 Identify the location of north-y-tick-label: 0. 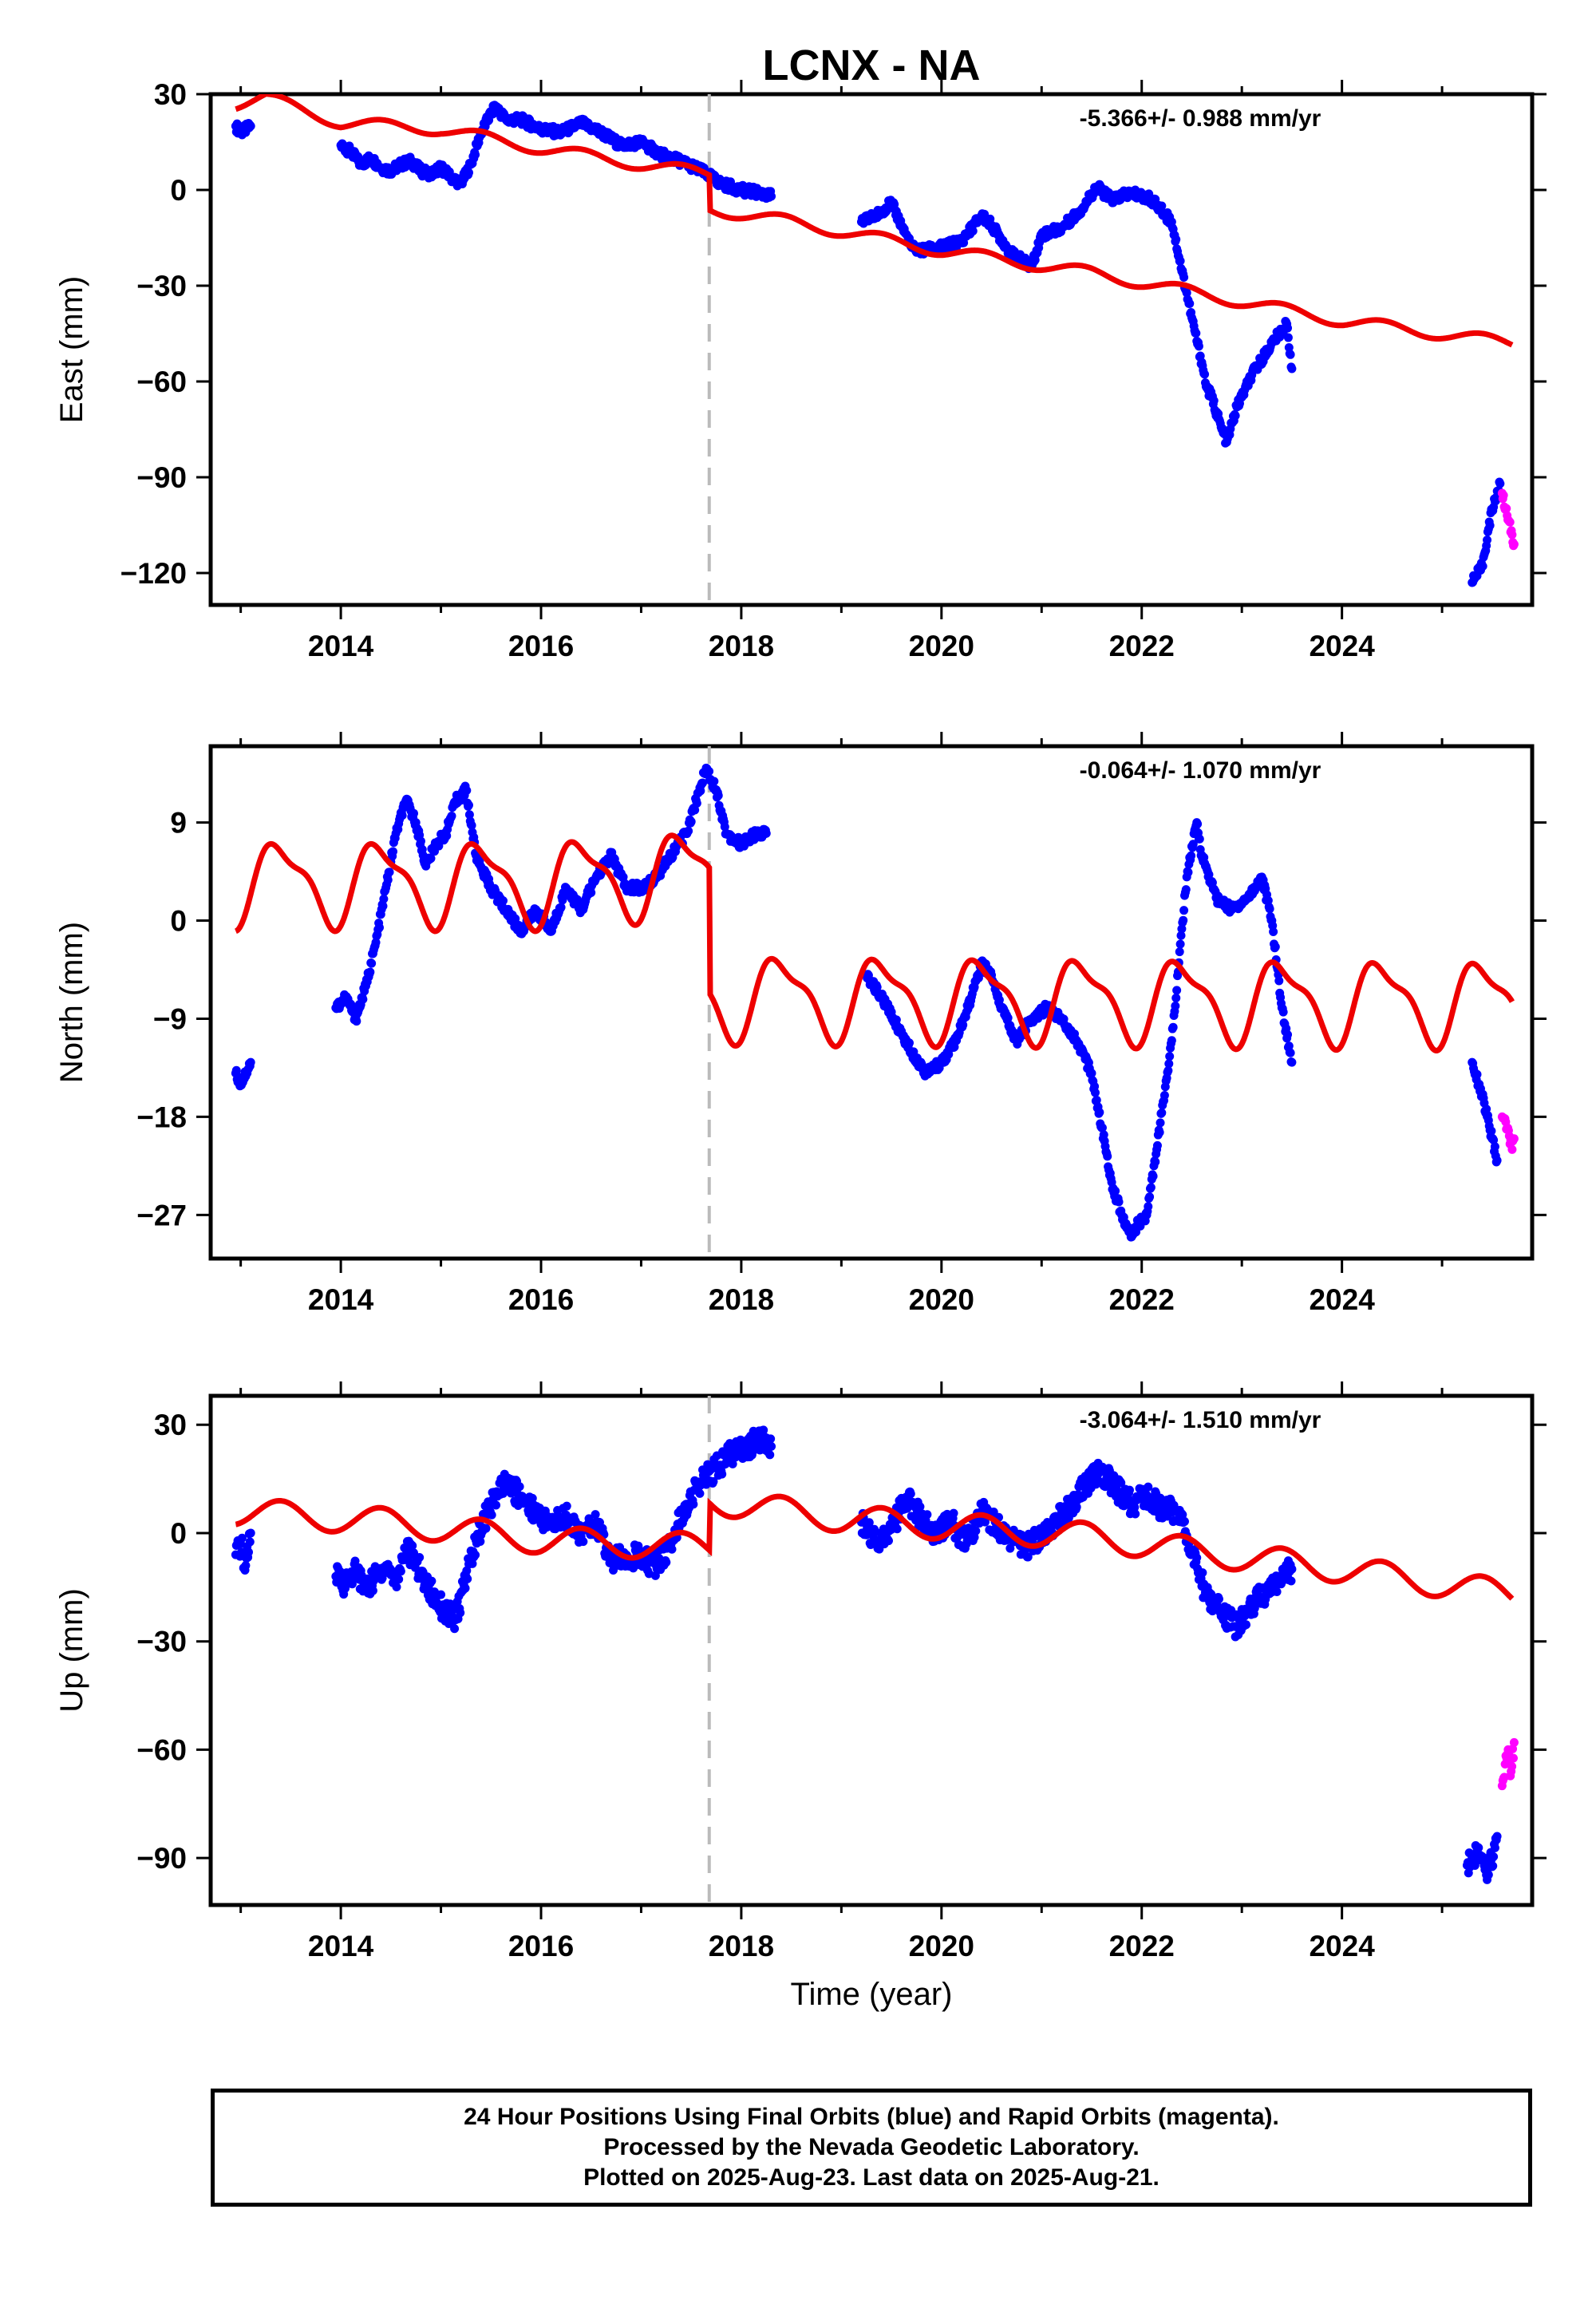
(178, 921).